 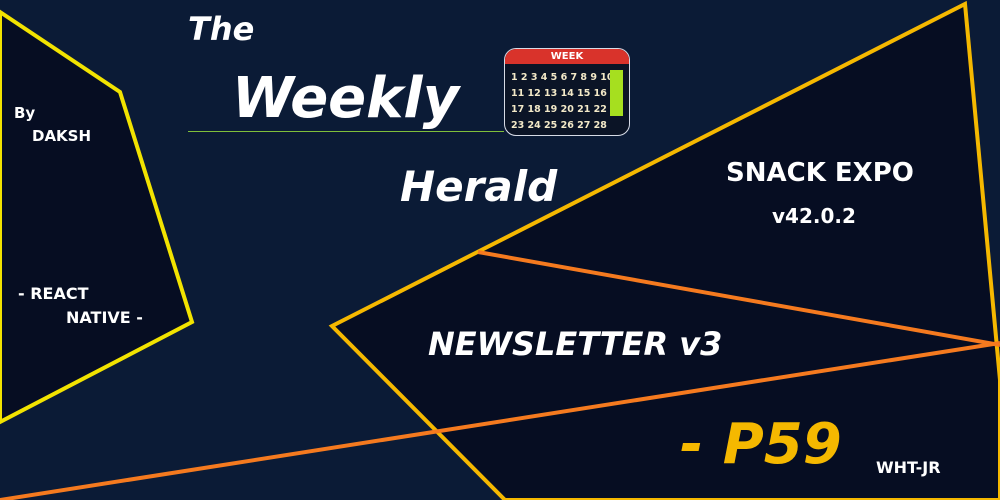 What do you see at coordinates (738, 298) in the screenshot?
I see `orange-cross-line` at bounding box center [738, 298].